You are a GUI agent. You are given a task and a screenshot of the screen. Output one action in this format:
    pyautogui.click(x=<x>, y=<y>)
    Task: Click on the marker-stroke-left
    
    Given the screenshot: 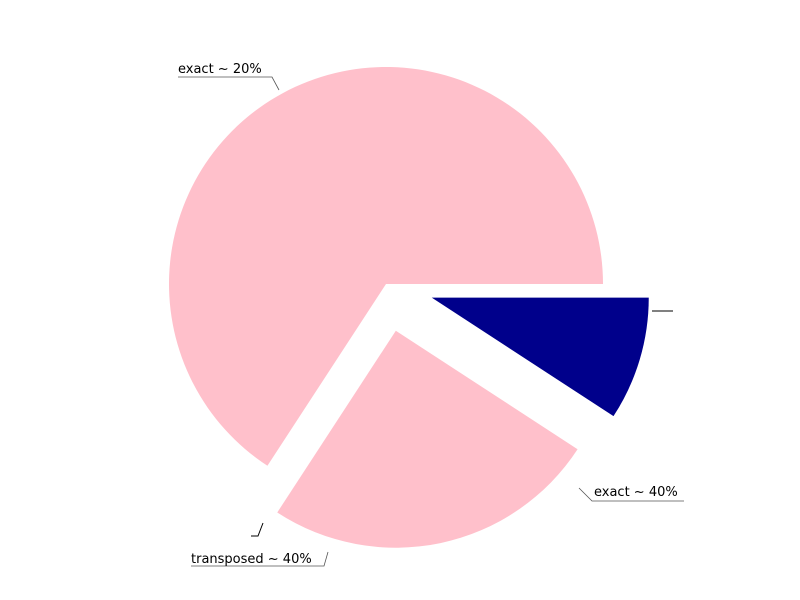 What is the action you would take?
    pyautogui.click(x=257, y=529)
    